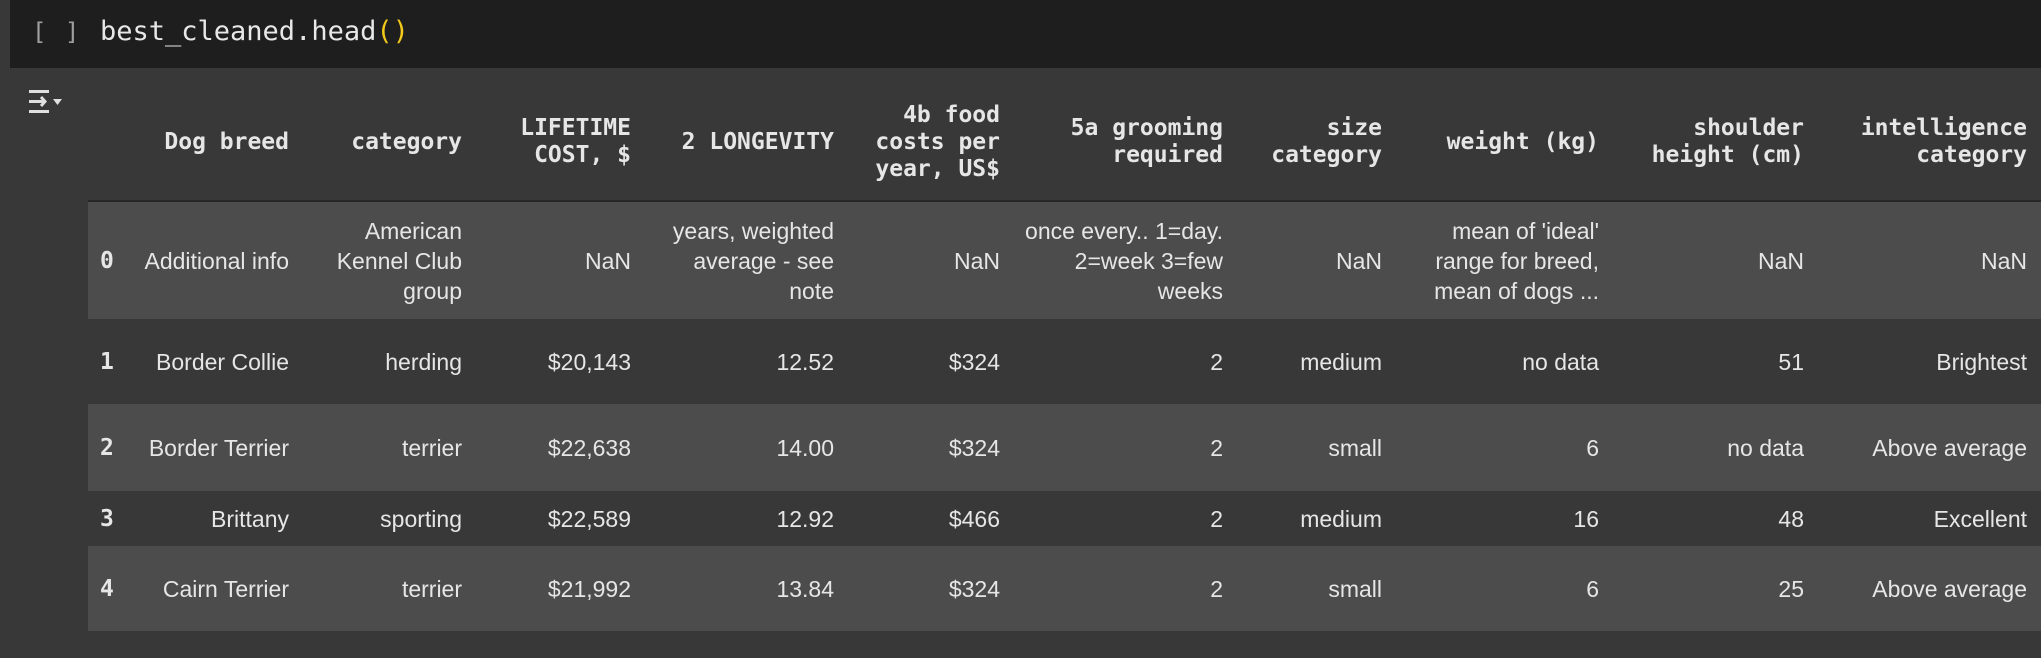 This screenshot has width=2041, height=658. Describe the element at coordinates (974, 518) in the screenshot. I see `table-cell: $466` at that location.